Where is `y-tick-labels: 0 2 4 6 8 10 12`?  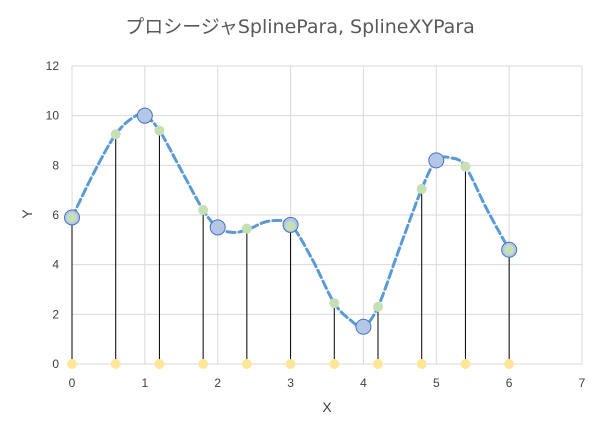 y-tick-labels: 0 2 4 6 8 10 12 is located at coordinates (53, 215).